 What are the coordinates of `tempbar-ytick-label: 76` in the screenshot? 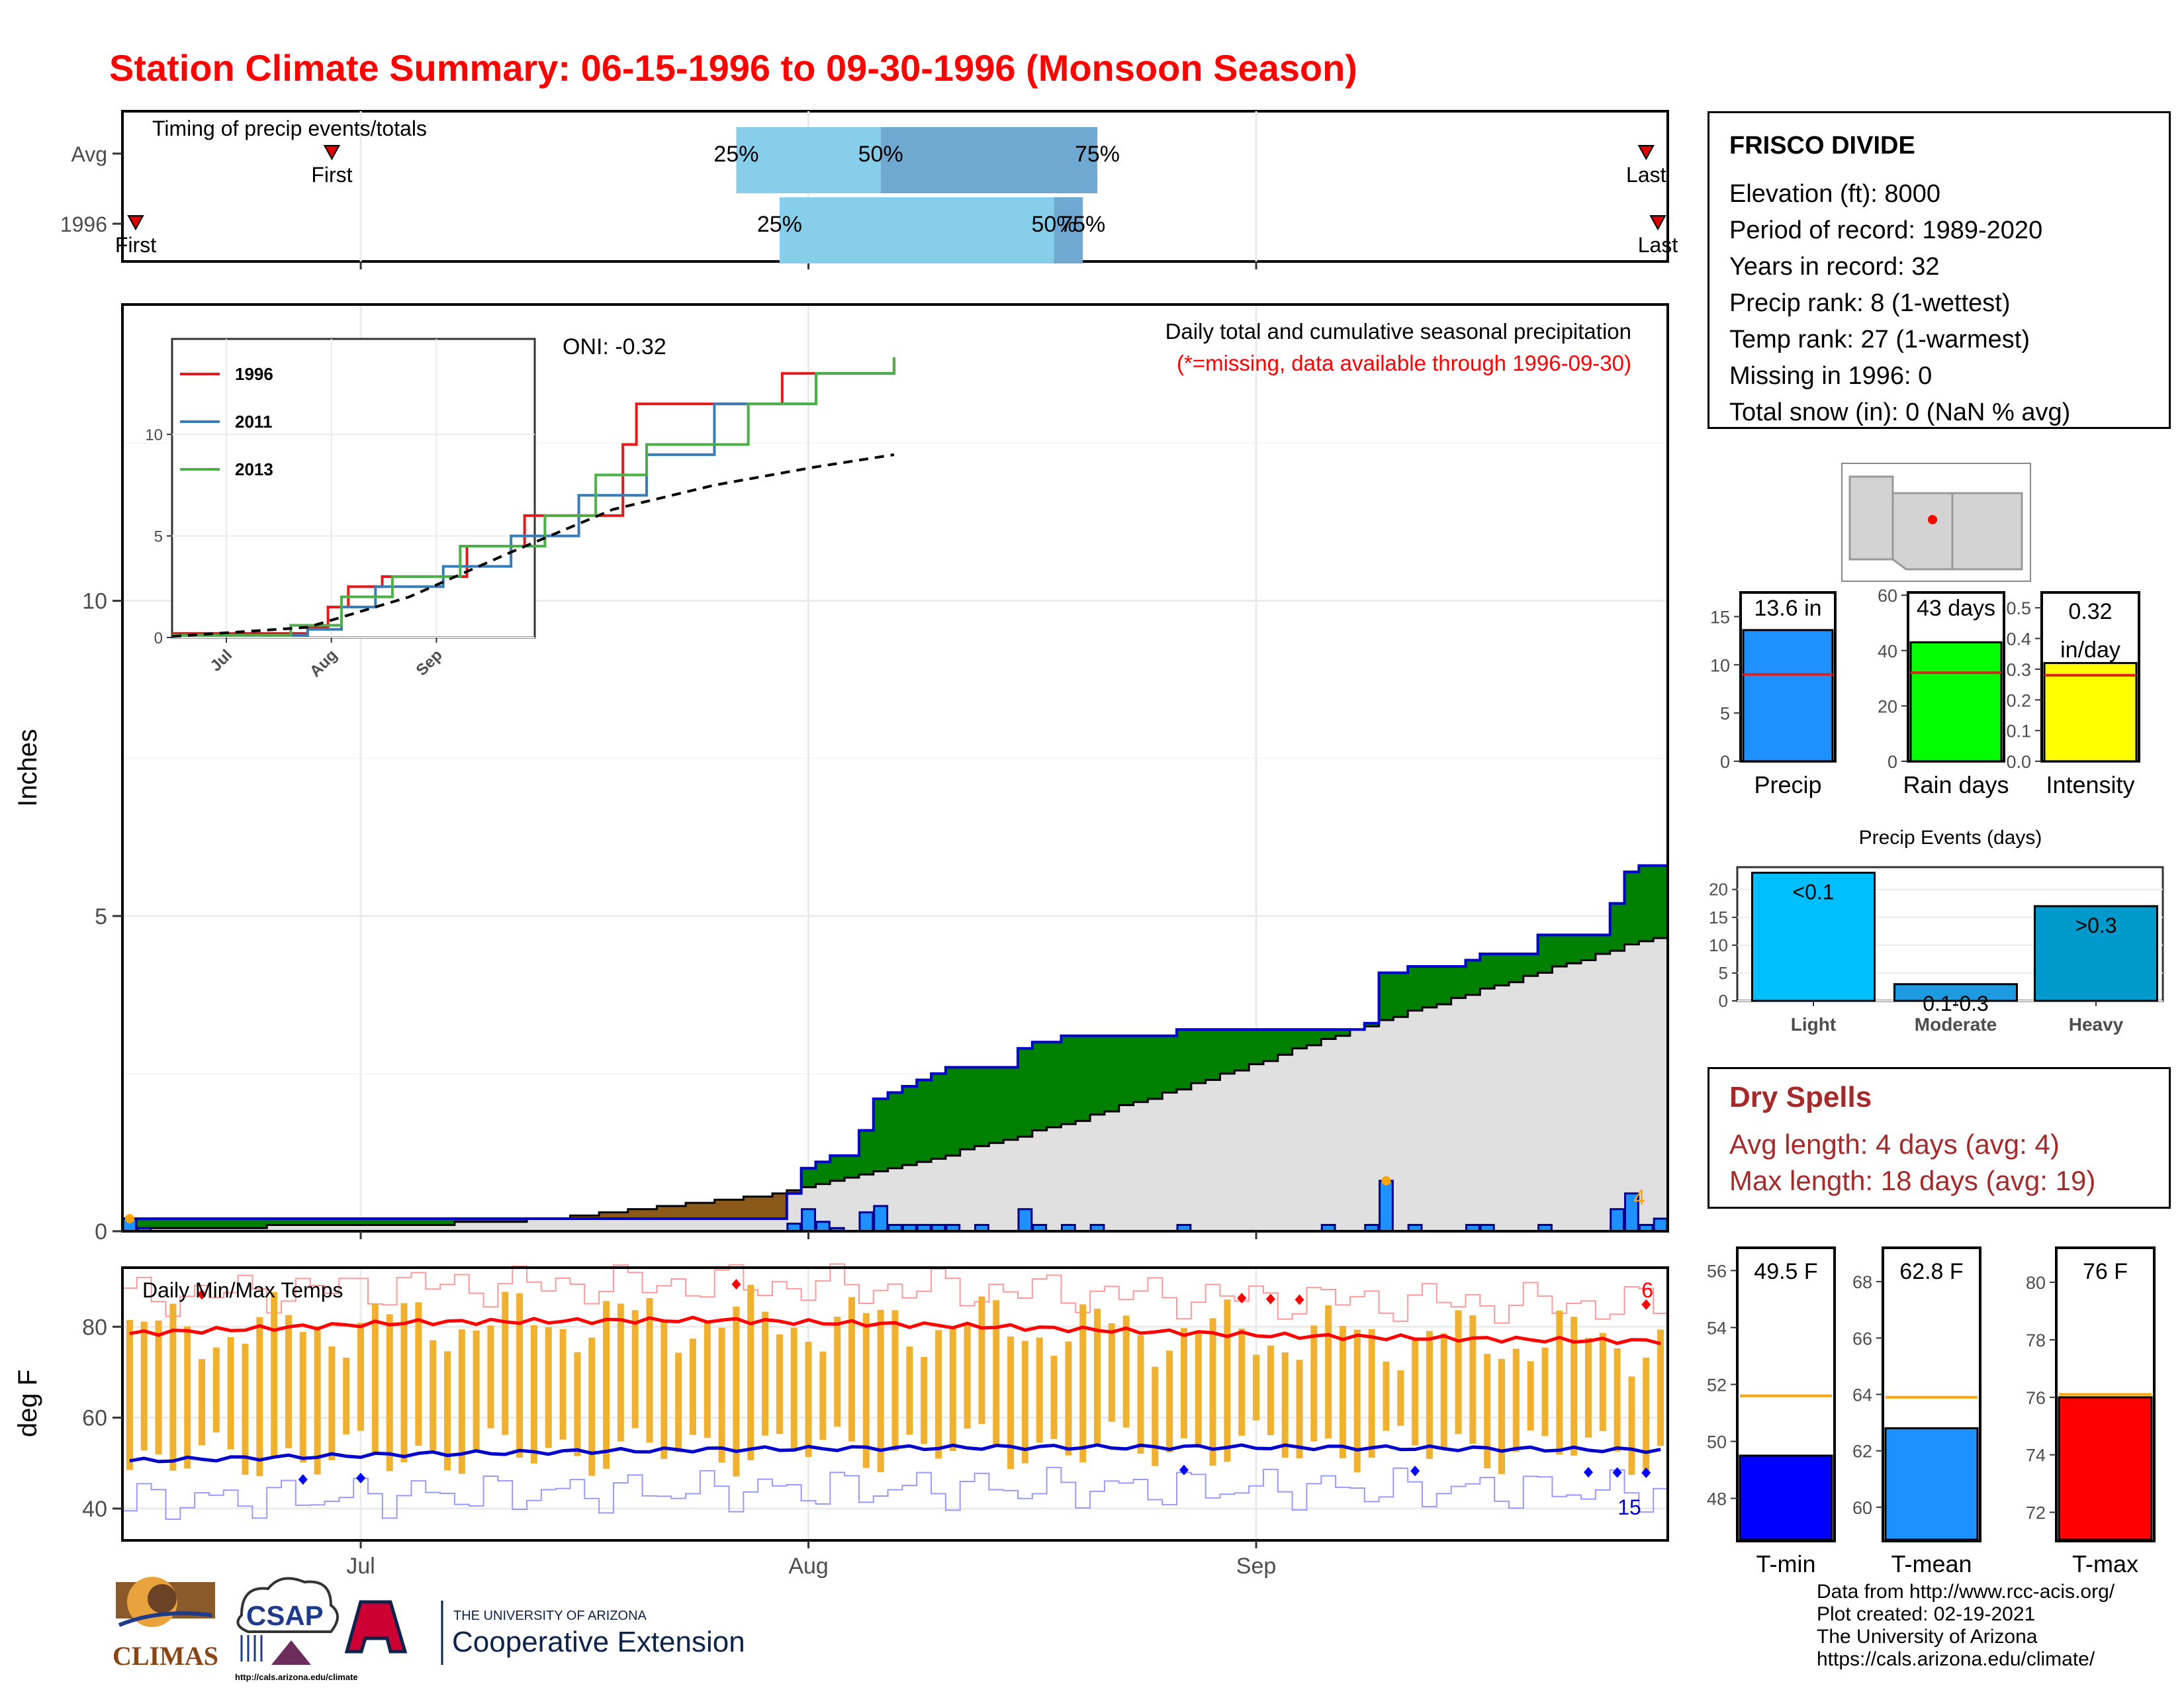 It's located at (2036, 1398).